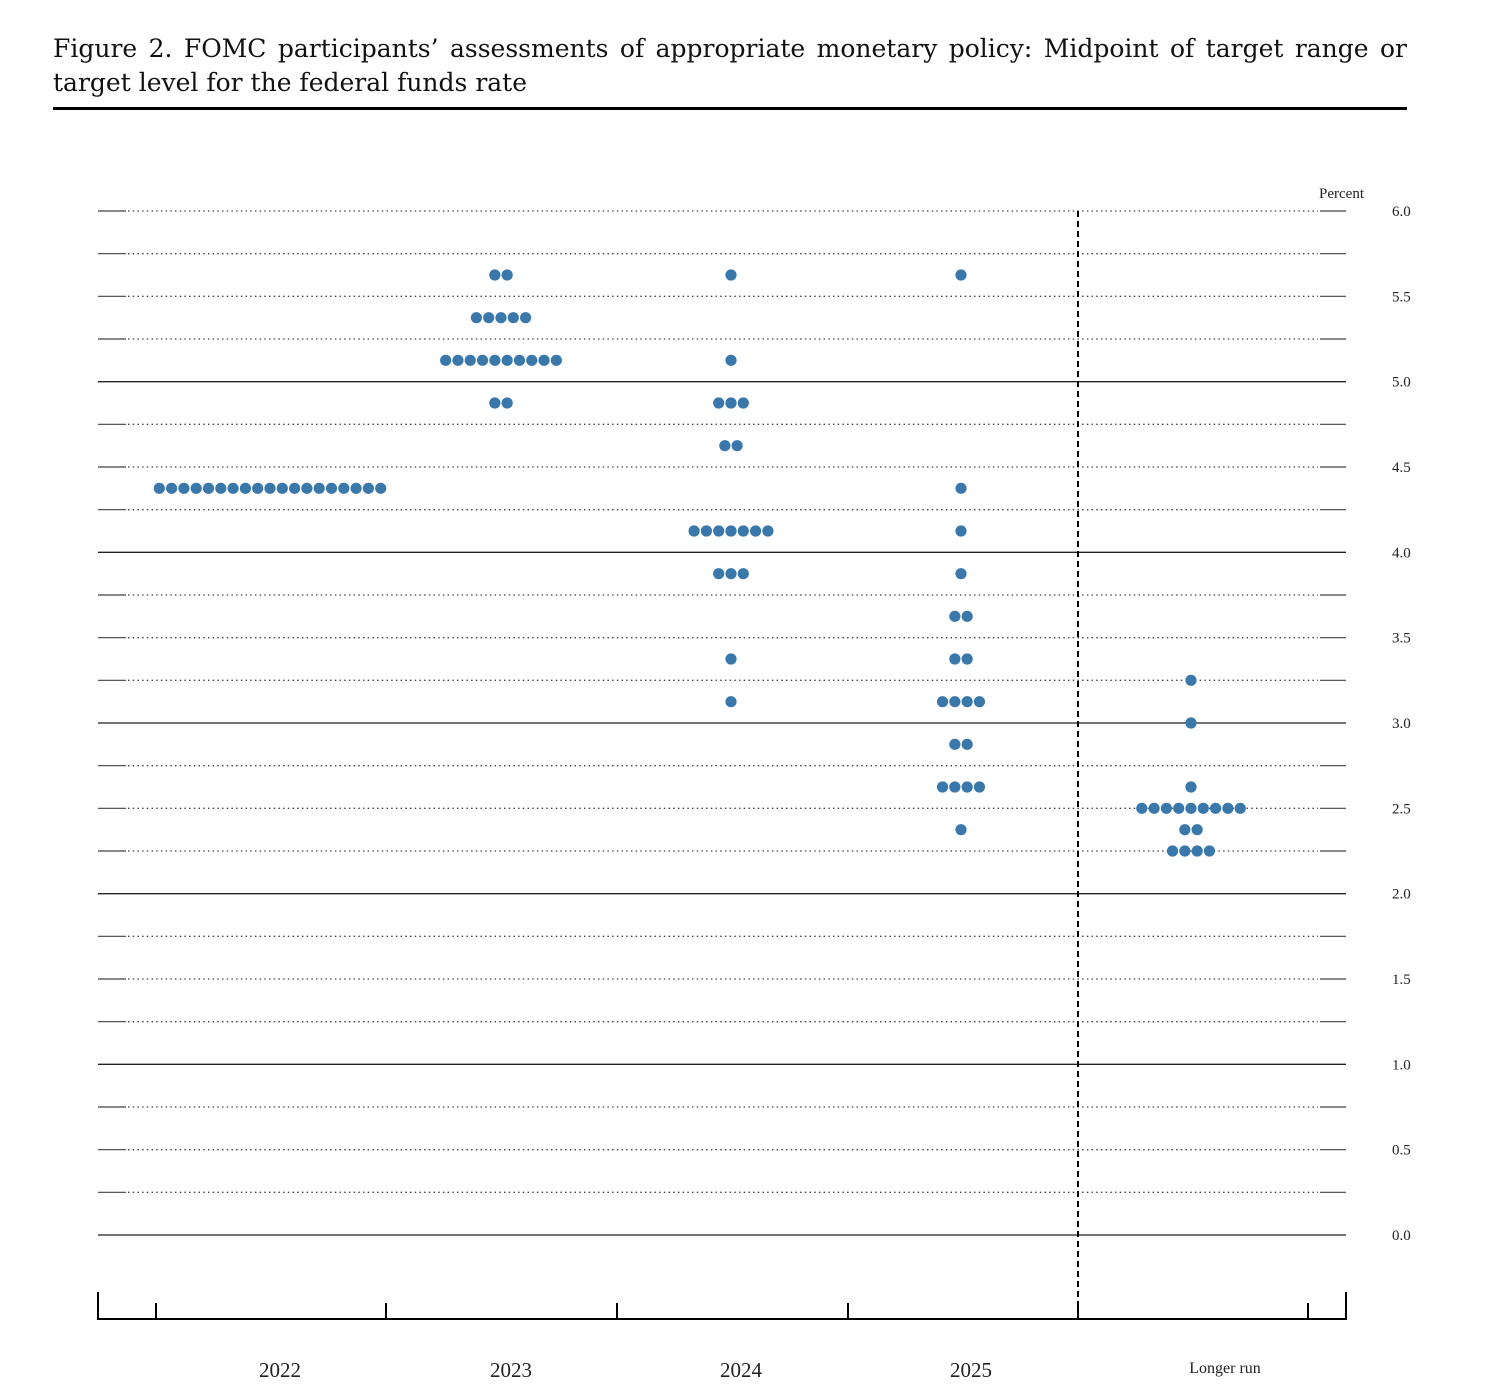 Image resolution: width=1492 pixels, height=1388 pixels. Describe the element at coordinates (1401, 1065) in the screenshot. I see `y-tick-label: 1.0` at that location.